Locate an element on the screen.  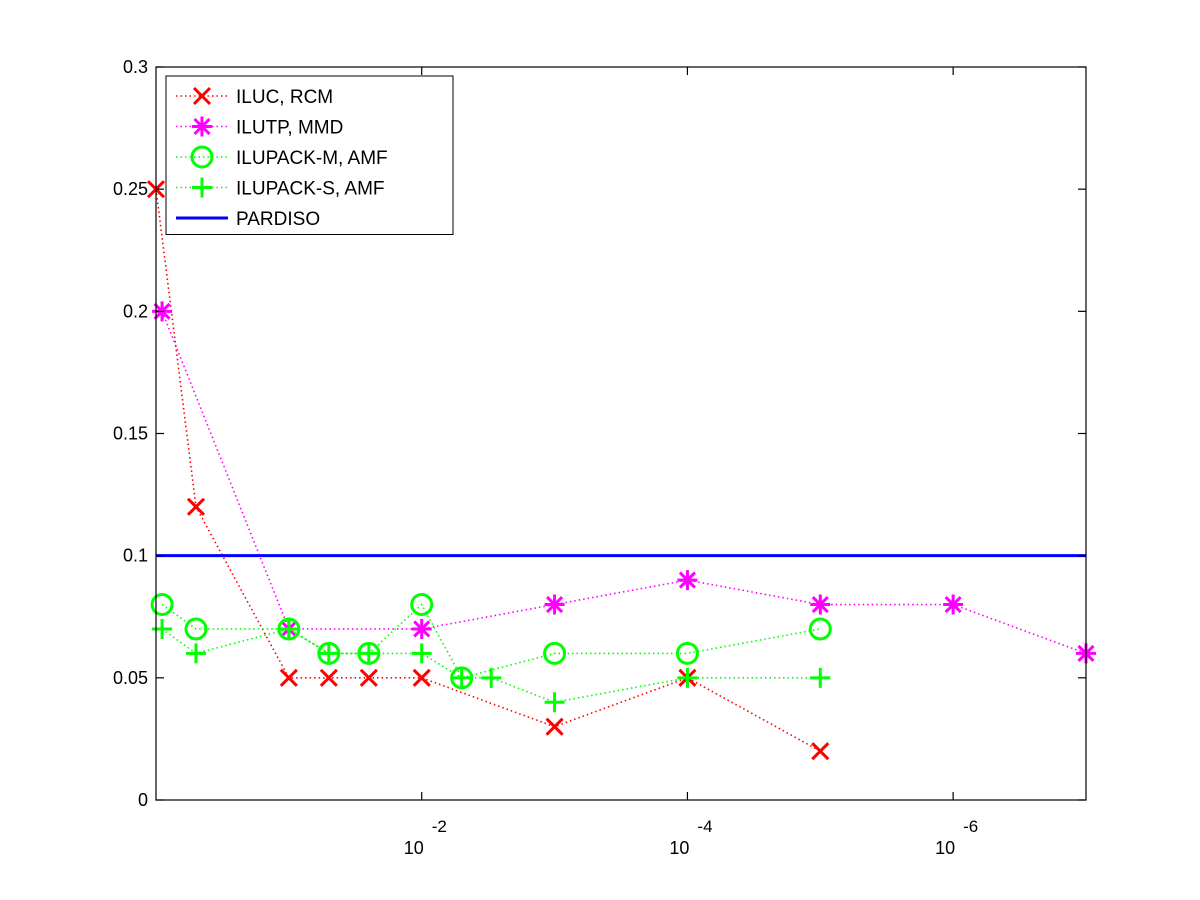
legend-entry-2: ILUPACK-M, AMF is located at coordinates (282, 157).